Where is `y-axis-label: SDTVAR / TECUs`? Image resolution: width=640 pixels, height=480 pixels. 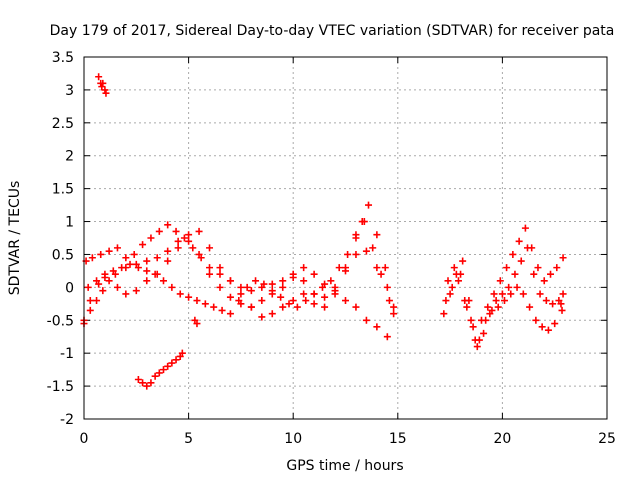 y-axis-label: SDTVAR / TECUs is located at coordinates (15, 238).